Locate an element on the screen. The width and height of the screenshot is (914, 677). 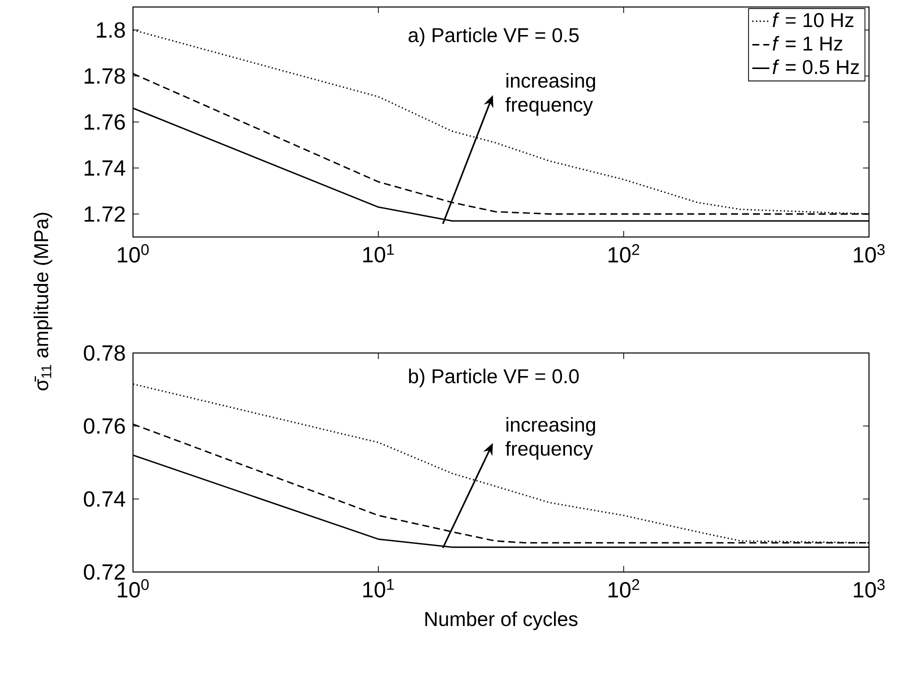
y-tick-label: 0.74 is located at coordinates (105, 499).